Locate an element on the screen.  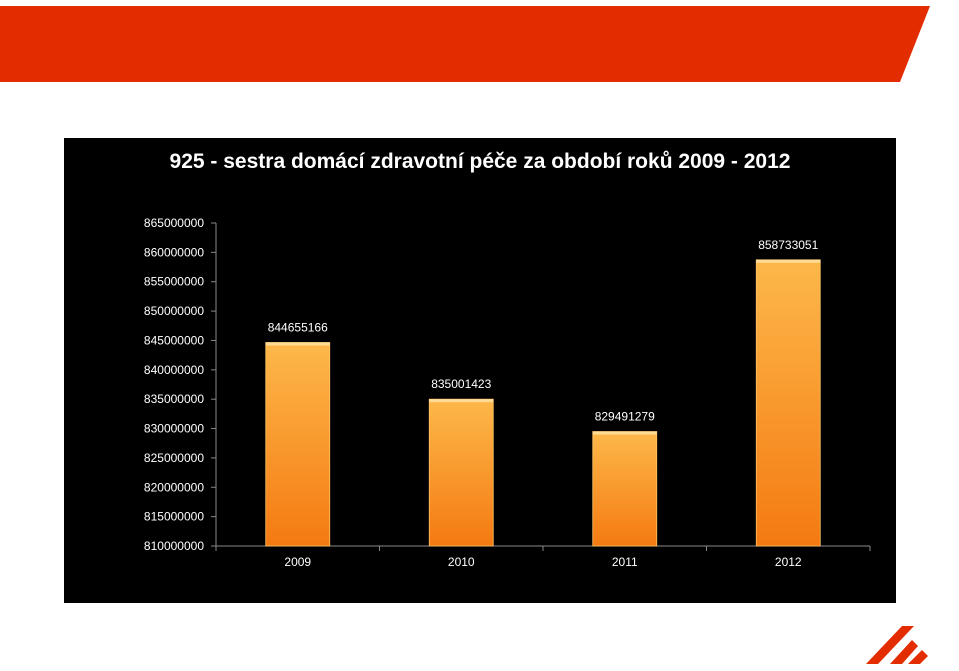
y-tick-label: 810000000 is located at coordinates (174, 546).